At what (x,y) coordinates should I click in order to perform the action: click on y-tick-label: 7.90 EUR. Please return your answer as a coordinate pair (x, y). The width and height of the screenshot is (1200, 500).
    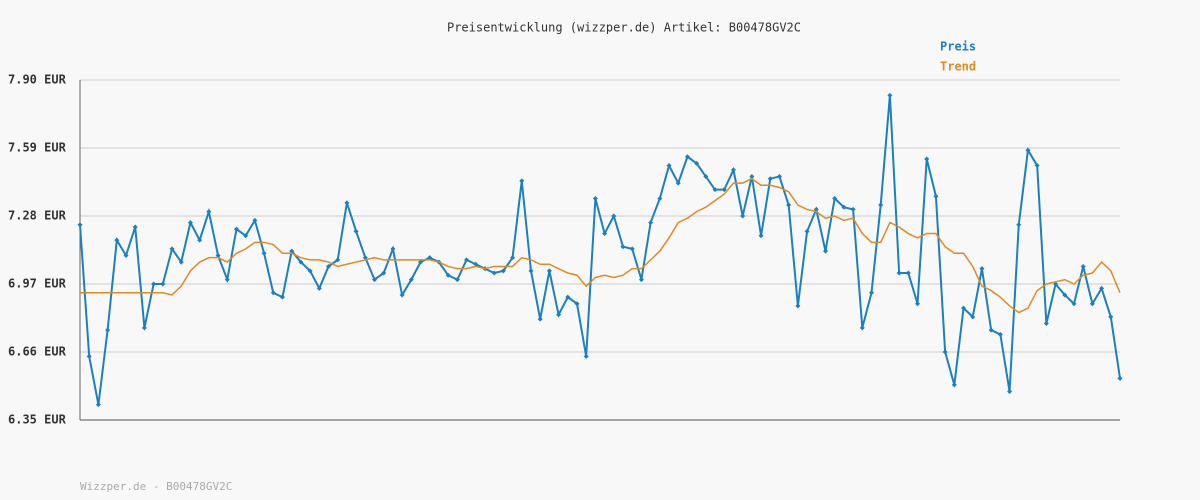
    Looking at the image, I should click on (37, 80).